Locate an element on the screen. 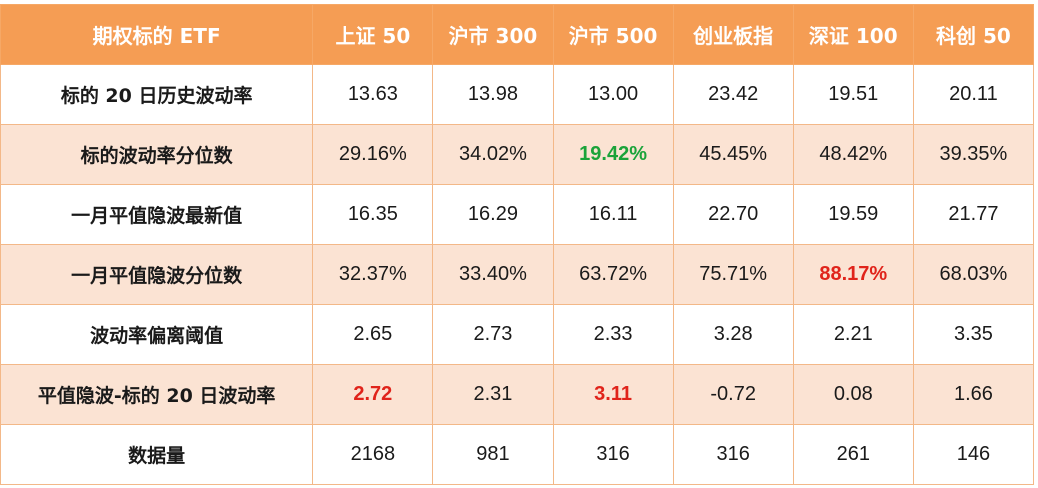 This screenshot has width=1038, height=488. table-cell: 2.21 is located at coordinates (853, 334).